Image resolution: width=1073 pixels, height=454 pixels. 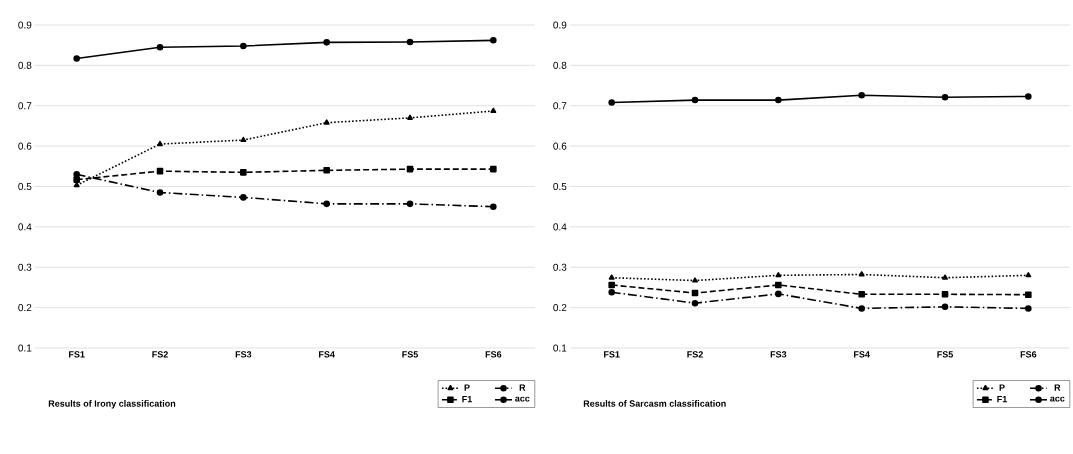 What do you see at coordinates (112, 404) in the screenshot?
I see `text: Results of Irony classification` at bounding box center [112, 404].